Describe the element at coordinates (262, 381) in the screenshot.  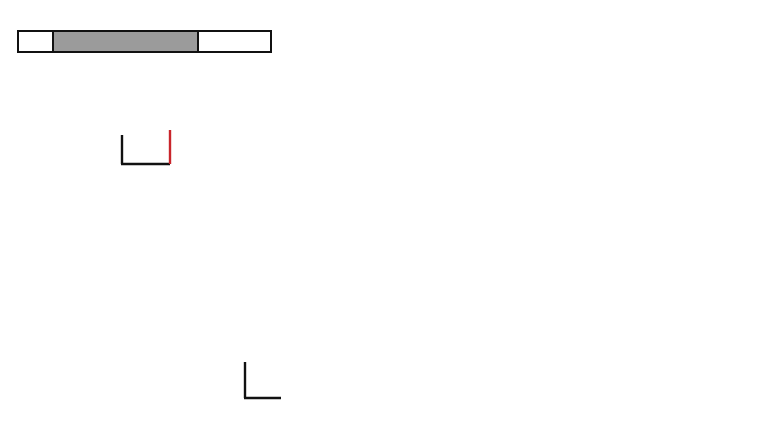
I see `scalebar-b` at that location.